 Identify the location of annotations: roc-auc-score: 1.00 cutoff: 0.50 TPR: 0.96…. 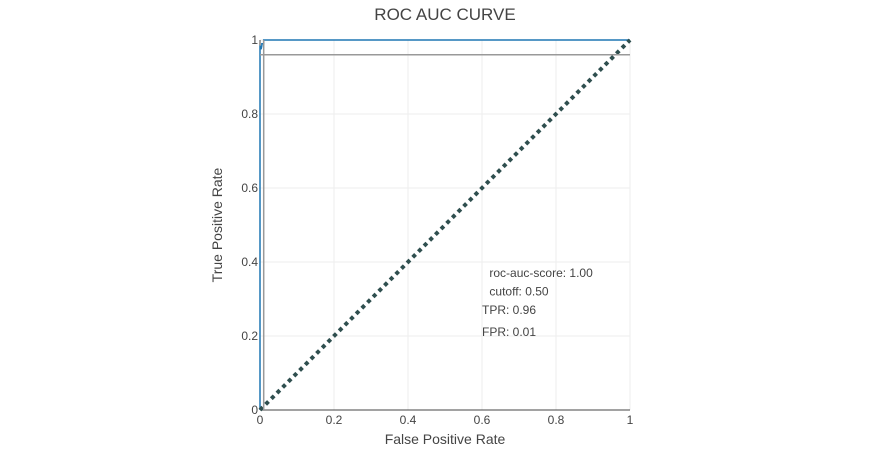
(537, 302).